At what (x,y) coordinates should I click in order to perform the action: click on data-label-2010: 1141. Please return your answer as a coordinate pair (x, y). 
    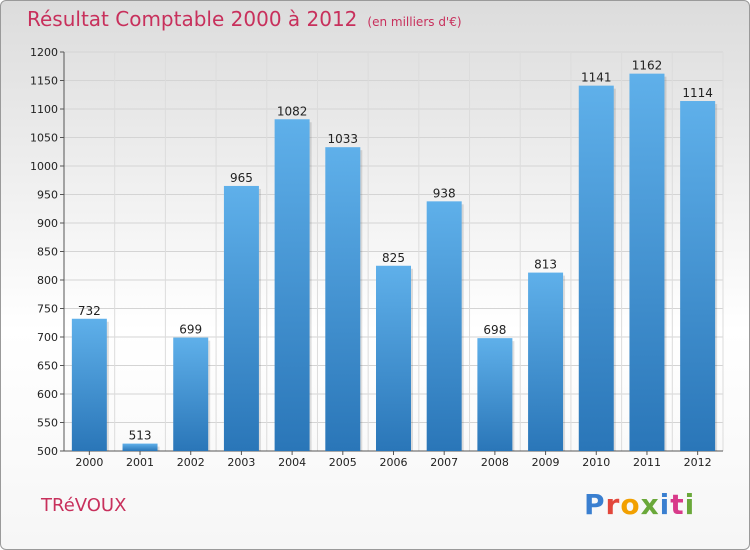
    Looking at the image, I should click on (596, 78).